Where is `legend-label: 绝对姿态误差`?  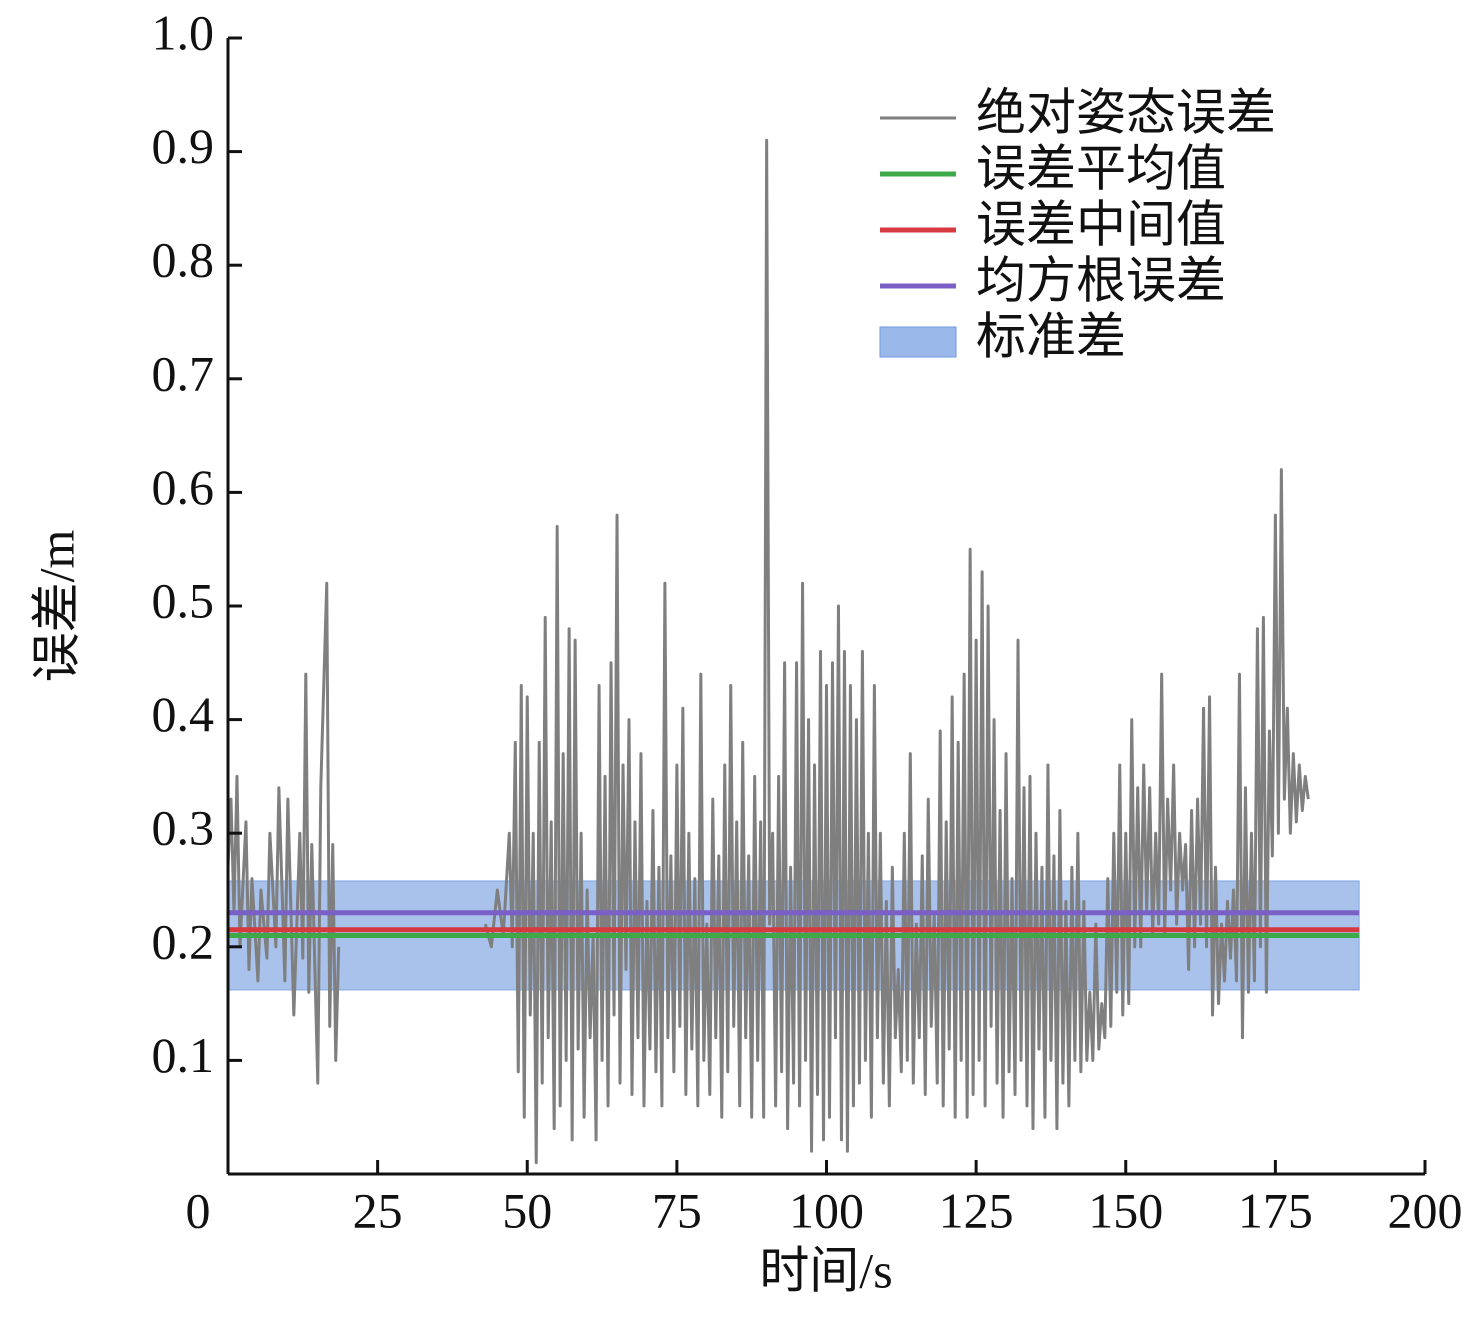 legend-label: 绝对姿态误差 is located at coordinates (1126, 112).